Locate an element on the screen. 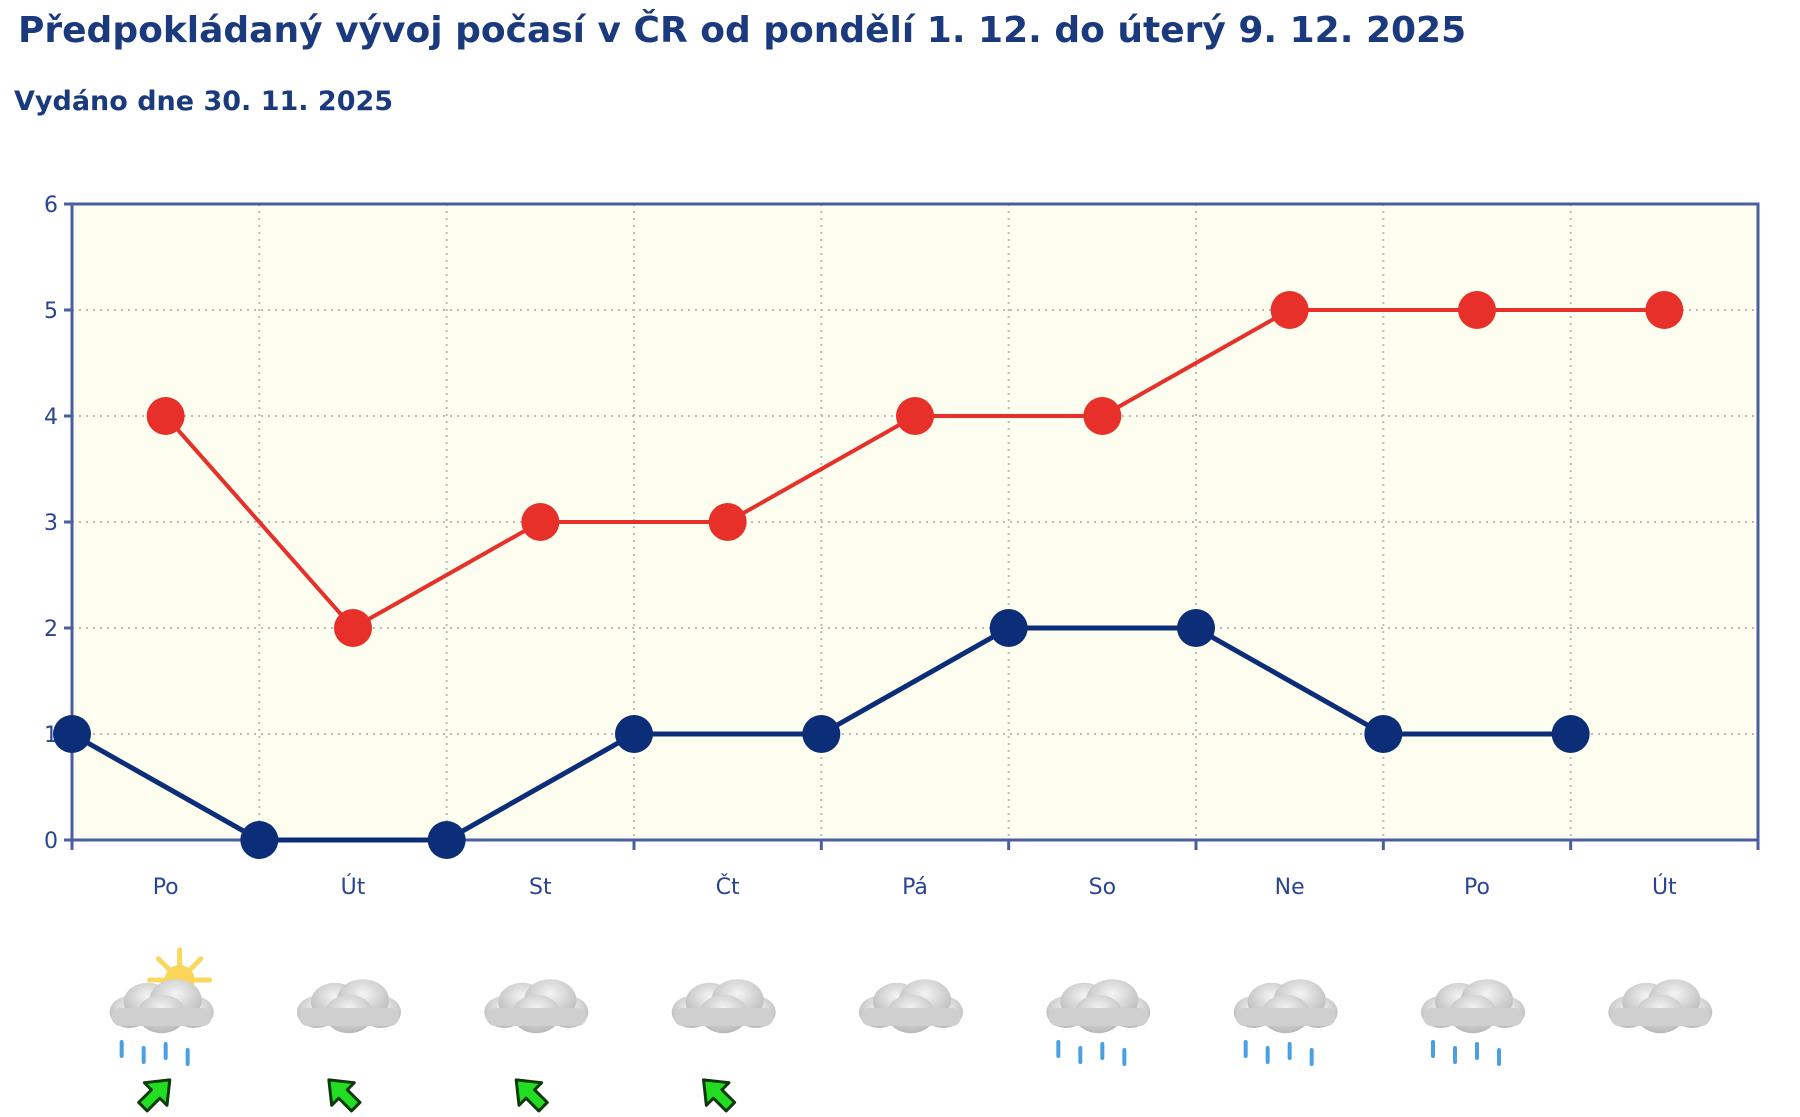  y-tick-label: 3 is located at coordinates (51, 523).